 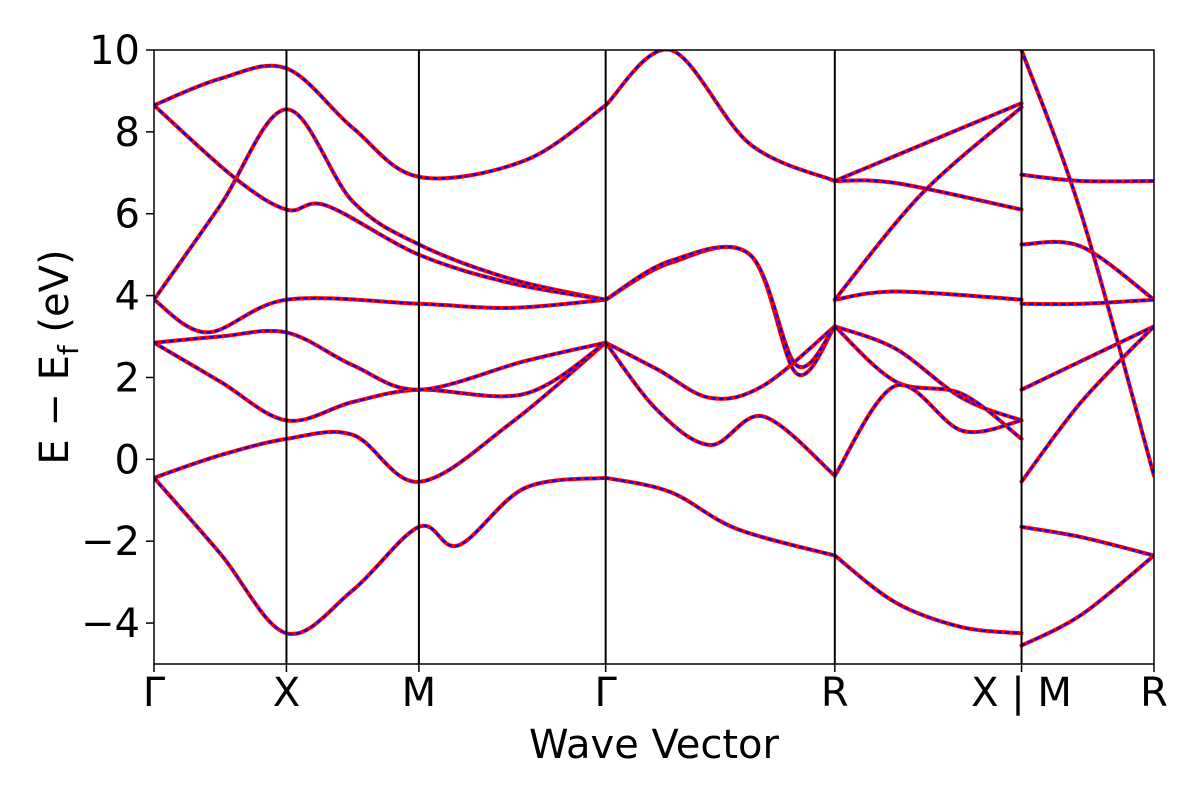 What do you see at coordinates (127, 378) in the screenshot?
I see `y-tick-label-4: 2` at bounding box center [127, 378].